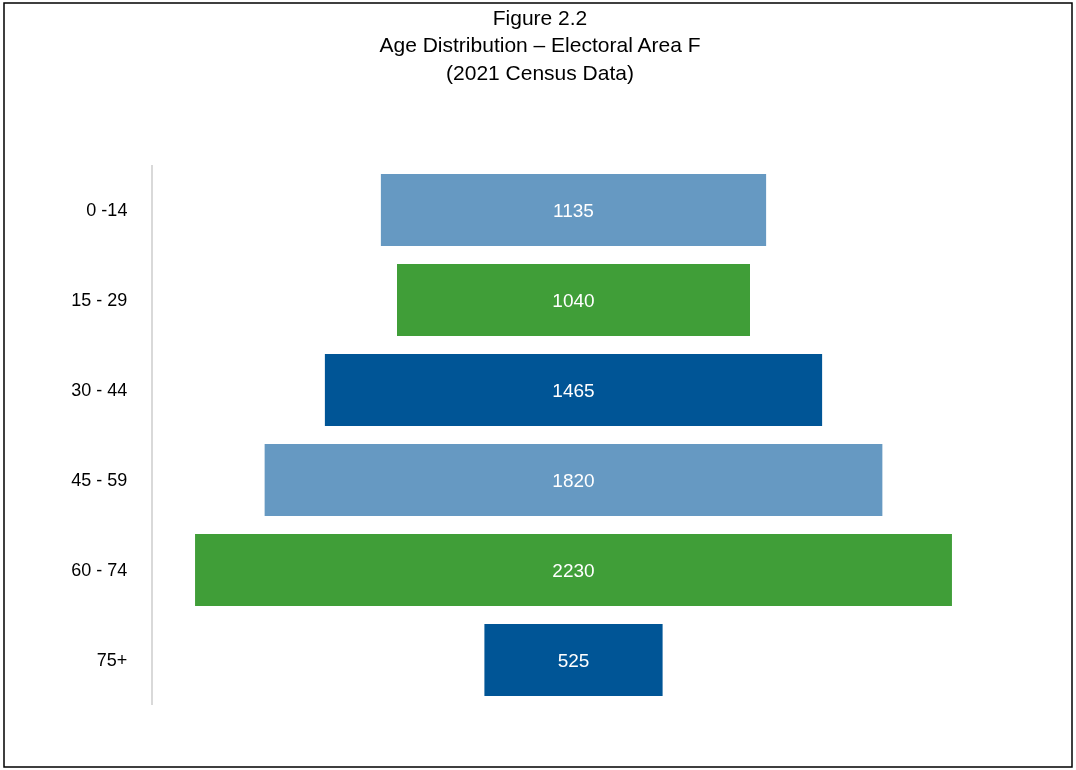 The width and height of the screenshot is (1076, 770). I want to click on category-label: 45 - 59, so click(99, 480).